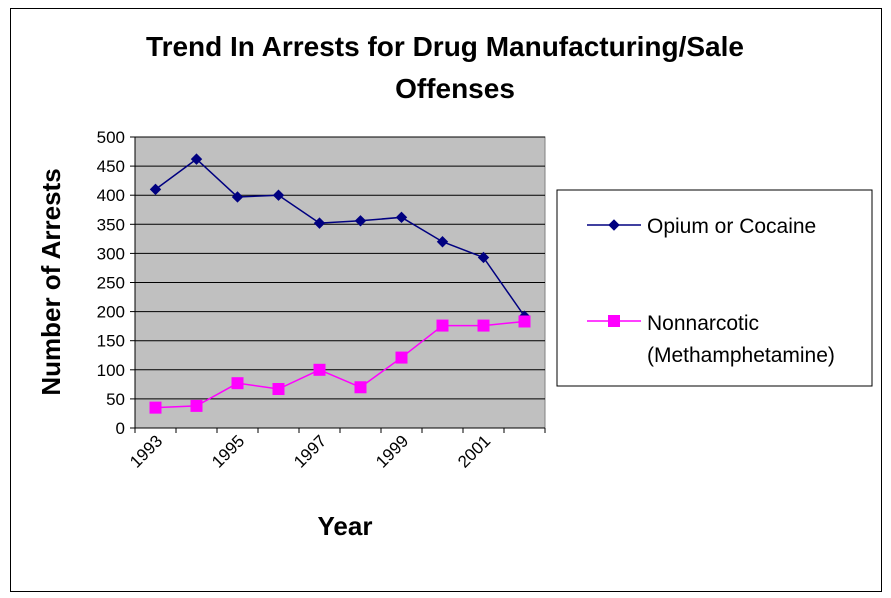 The height and width of the screenshot is (598, 891). I want to click on y-tick-label: 200, so click(111, 312).